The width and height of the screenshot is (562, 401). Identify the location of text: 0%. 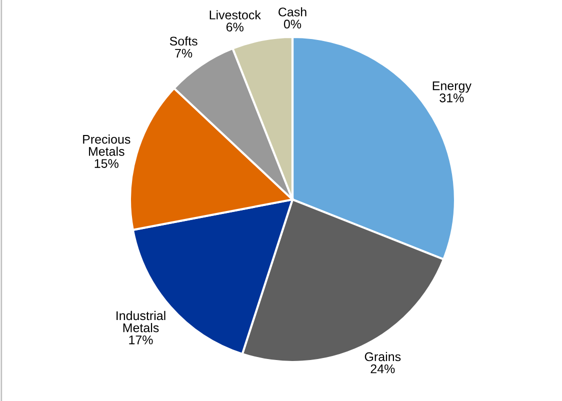
(293, 24).